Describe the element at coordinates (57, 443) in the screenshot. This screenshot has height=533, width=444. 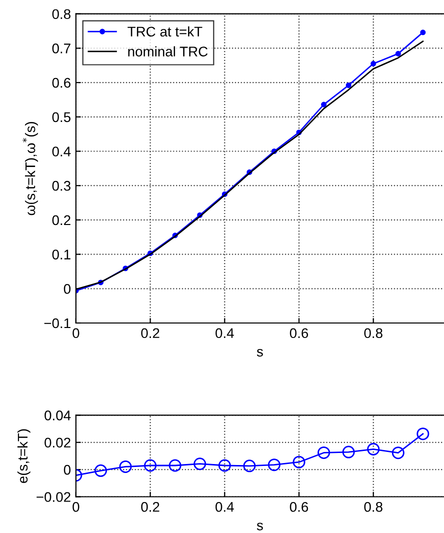
I see `y-tick-label: 0.02` at that location.